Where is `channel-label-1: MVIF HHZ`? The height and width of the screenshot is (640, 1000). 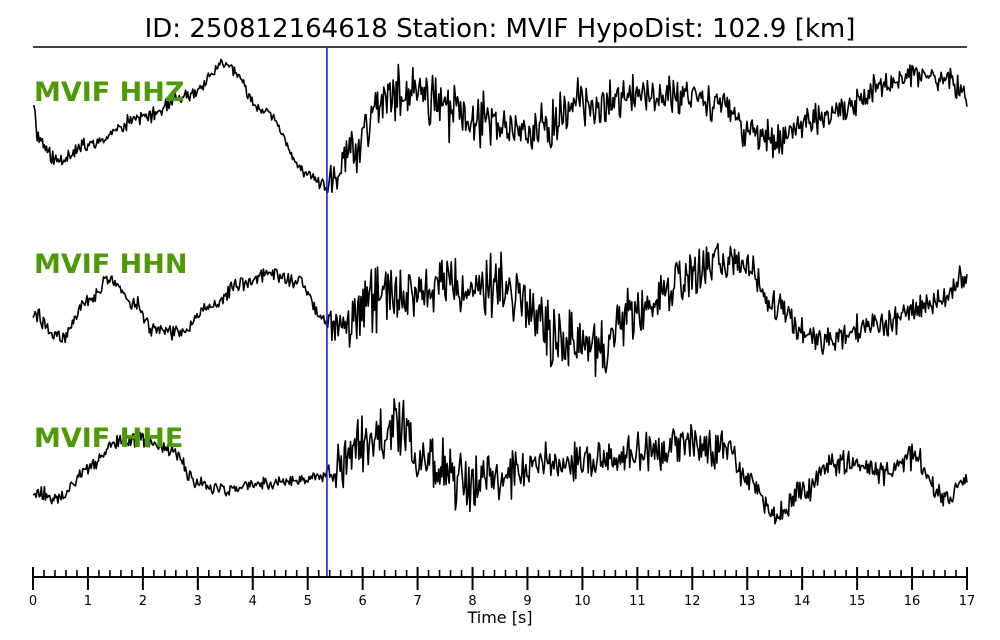 channel-label-1: MVIF HHZ is located at coordinates (109, 92).